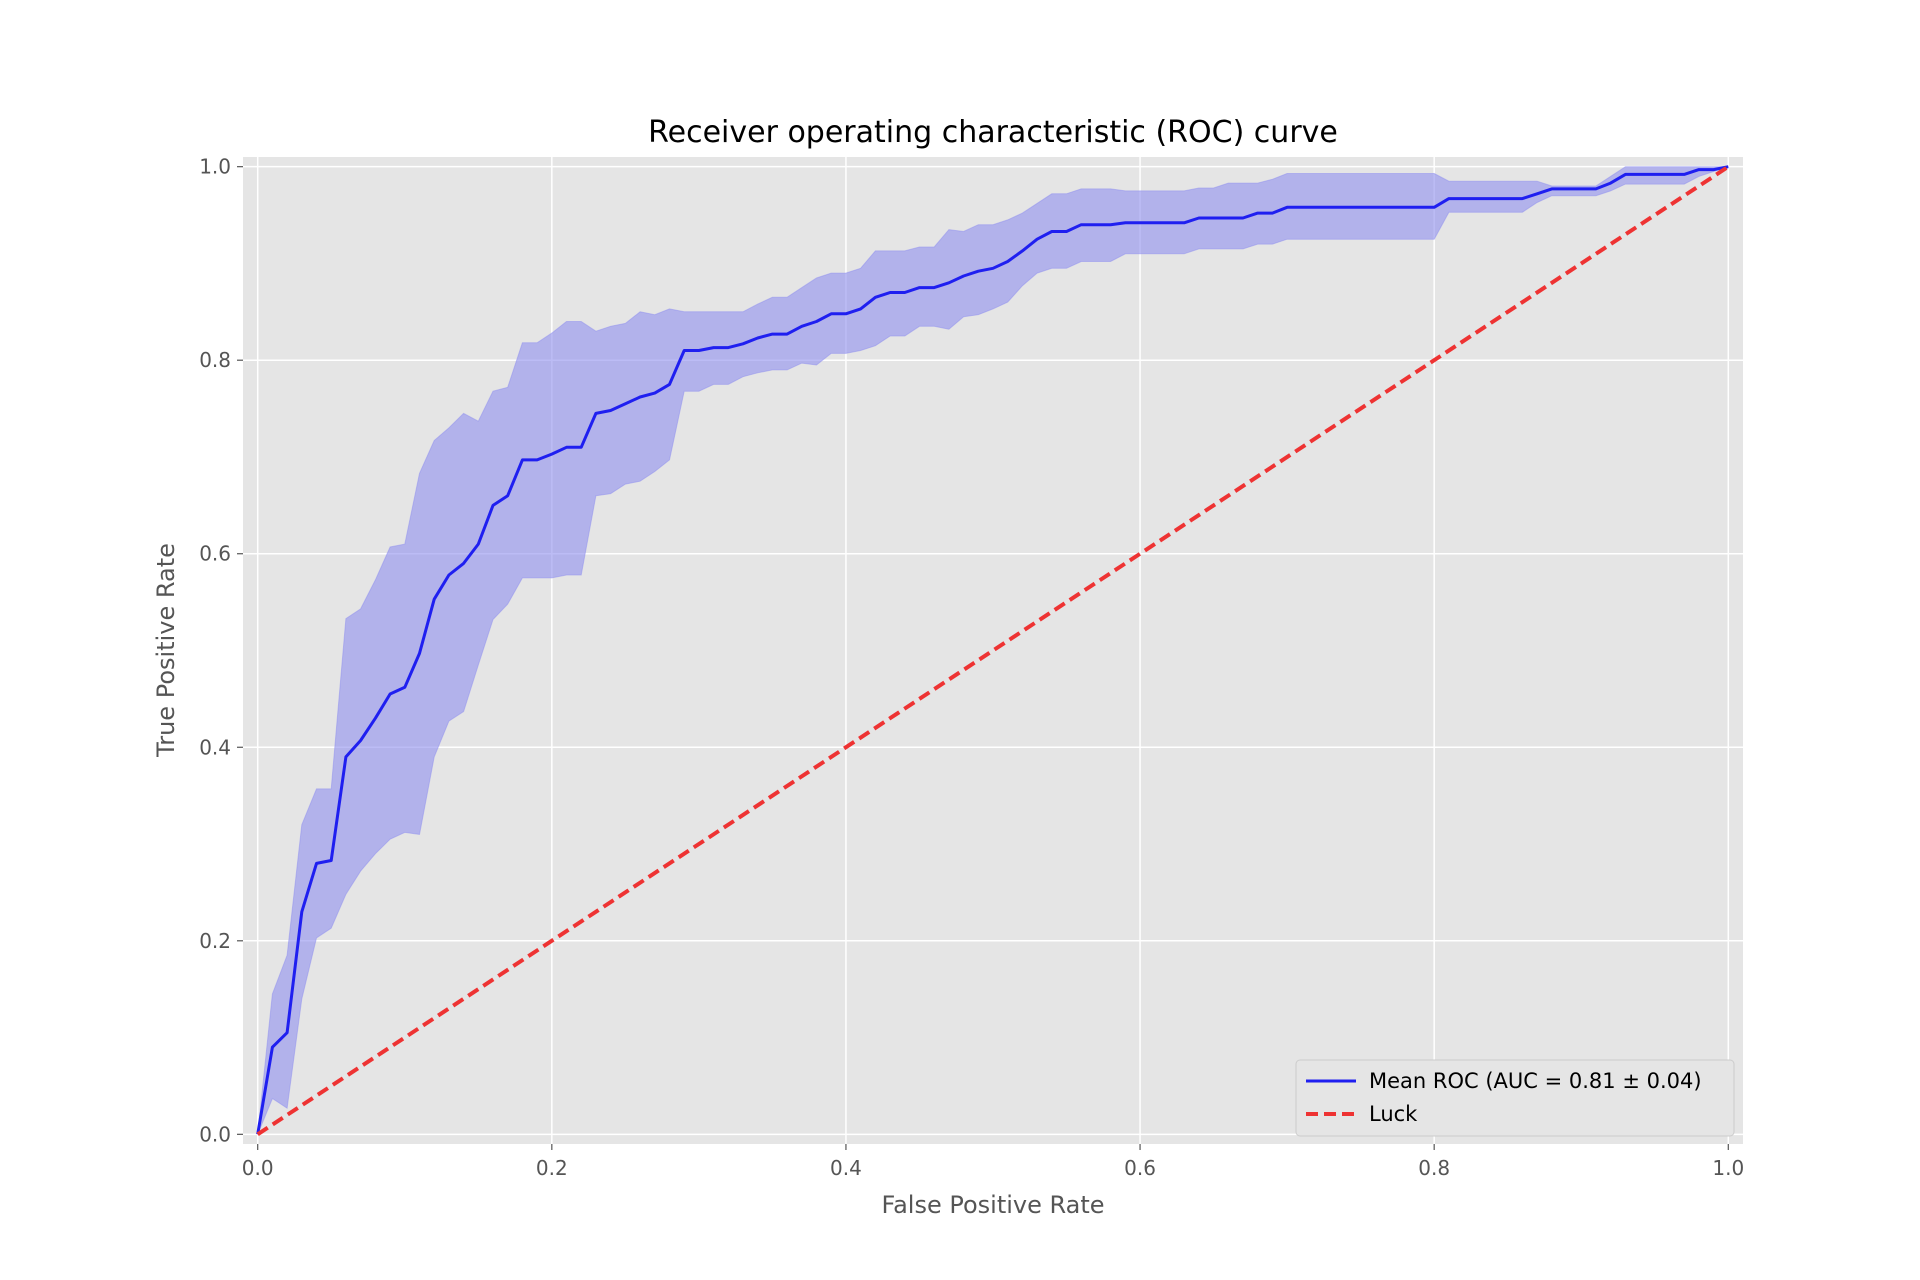 The image size is (1920, 1280). Describe the element at coordinates (1728, 1168) in the screenshot. I see `x-tick-label: 1.0` at that location.